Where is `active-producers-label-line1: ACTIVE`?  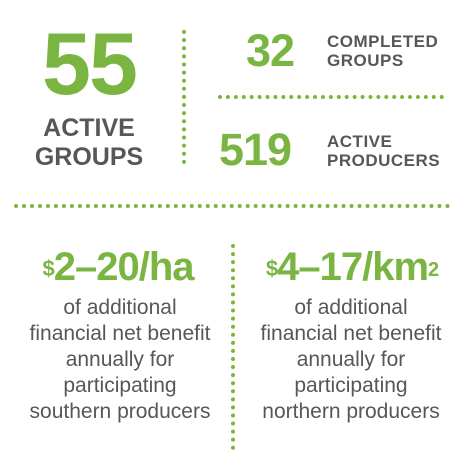 active-producers-label-line1: ACTIVE is located at coordinates (360, 141).